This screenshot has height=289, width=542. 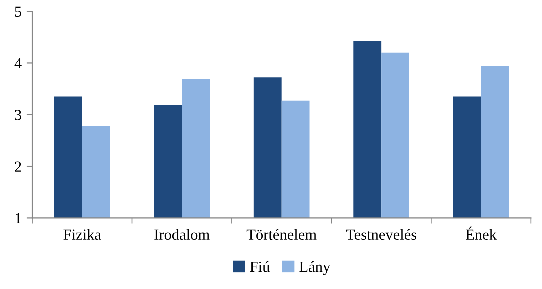 I want to click on legend-label: Fiú, so click(x=260, y=266).